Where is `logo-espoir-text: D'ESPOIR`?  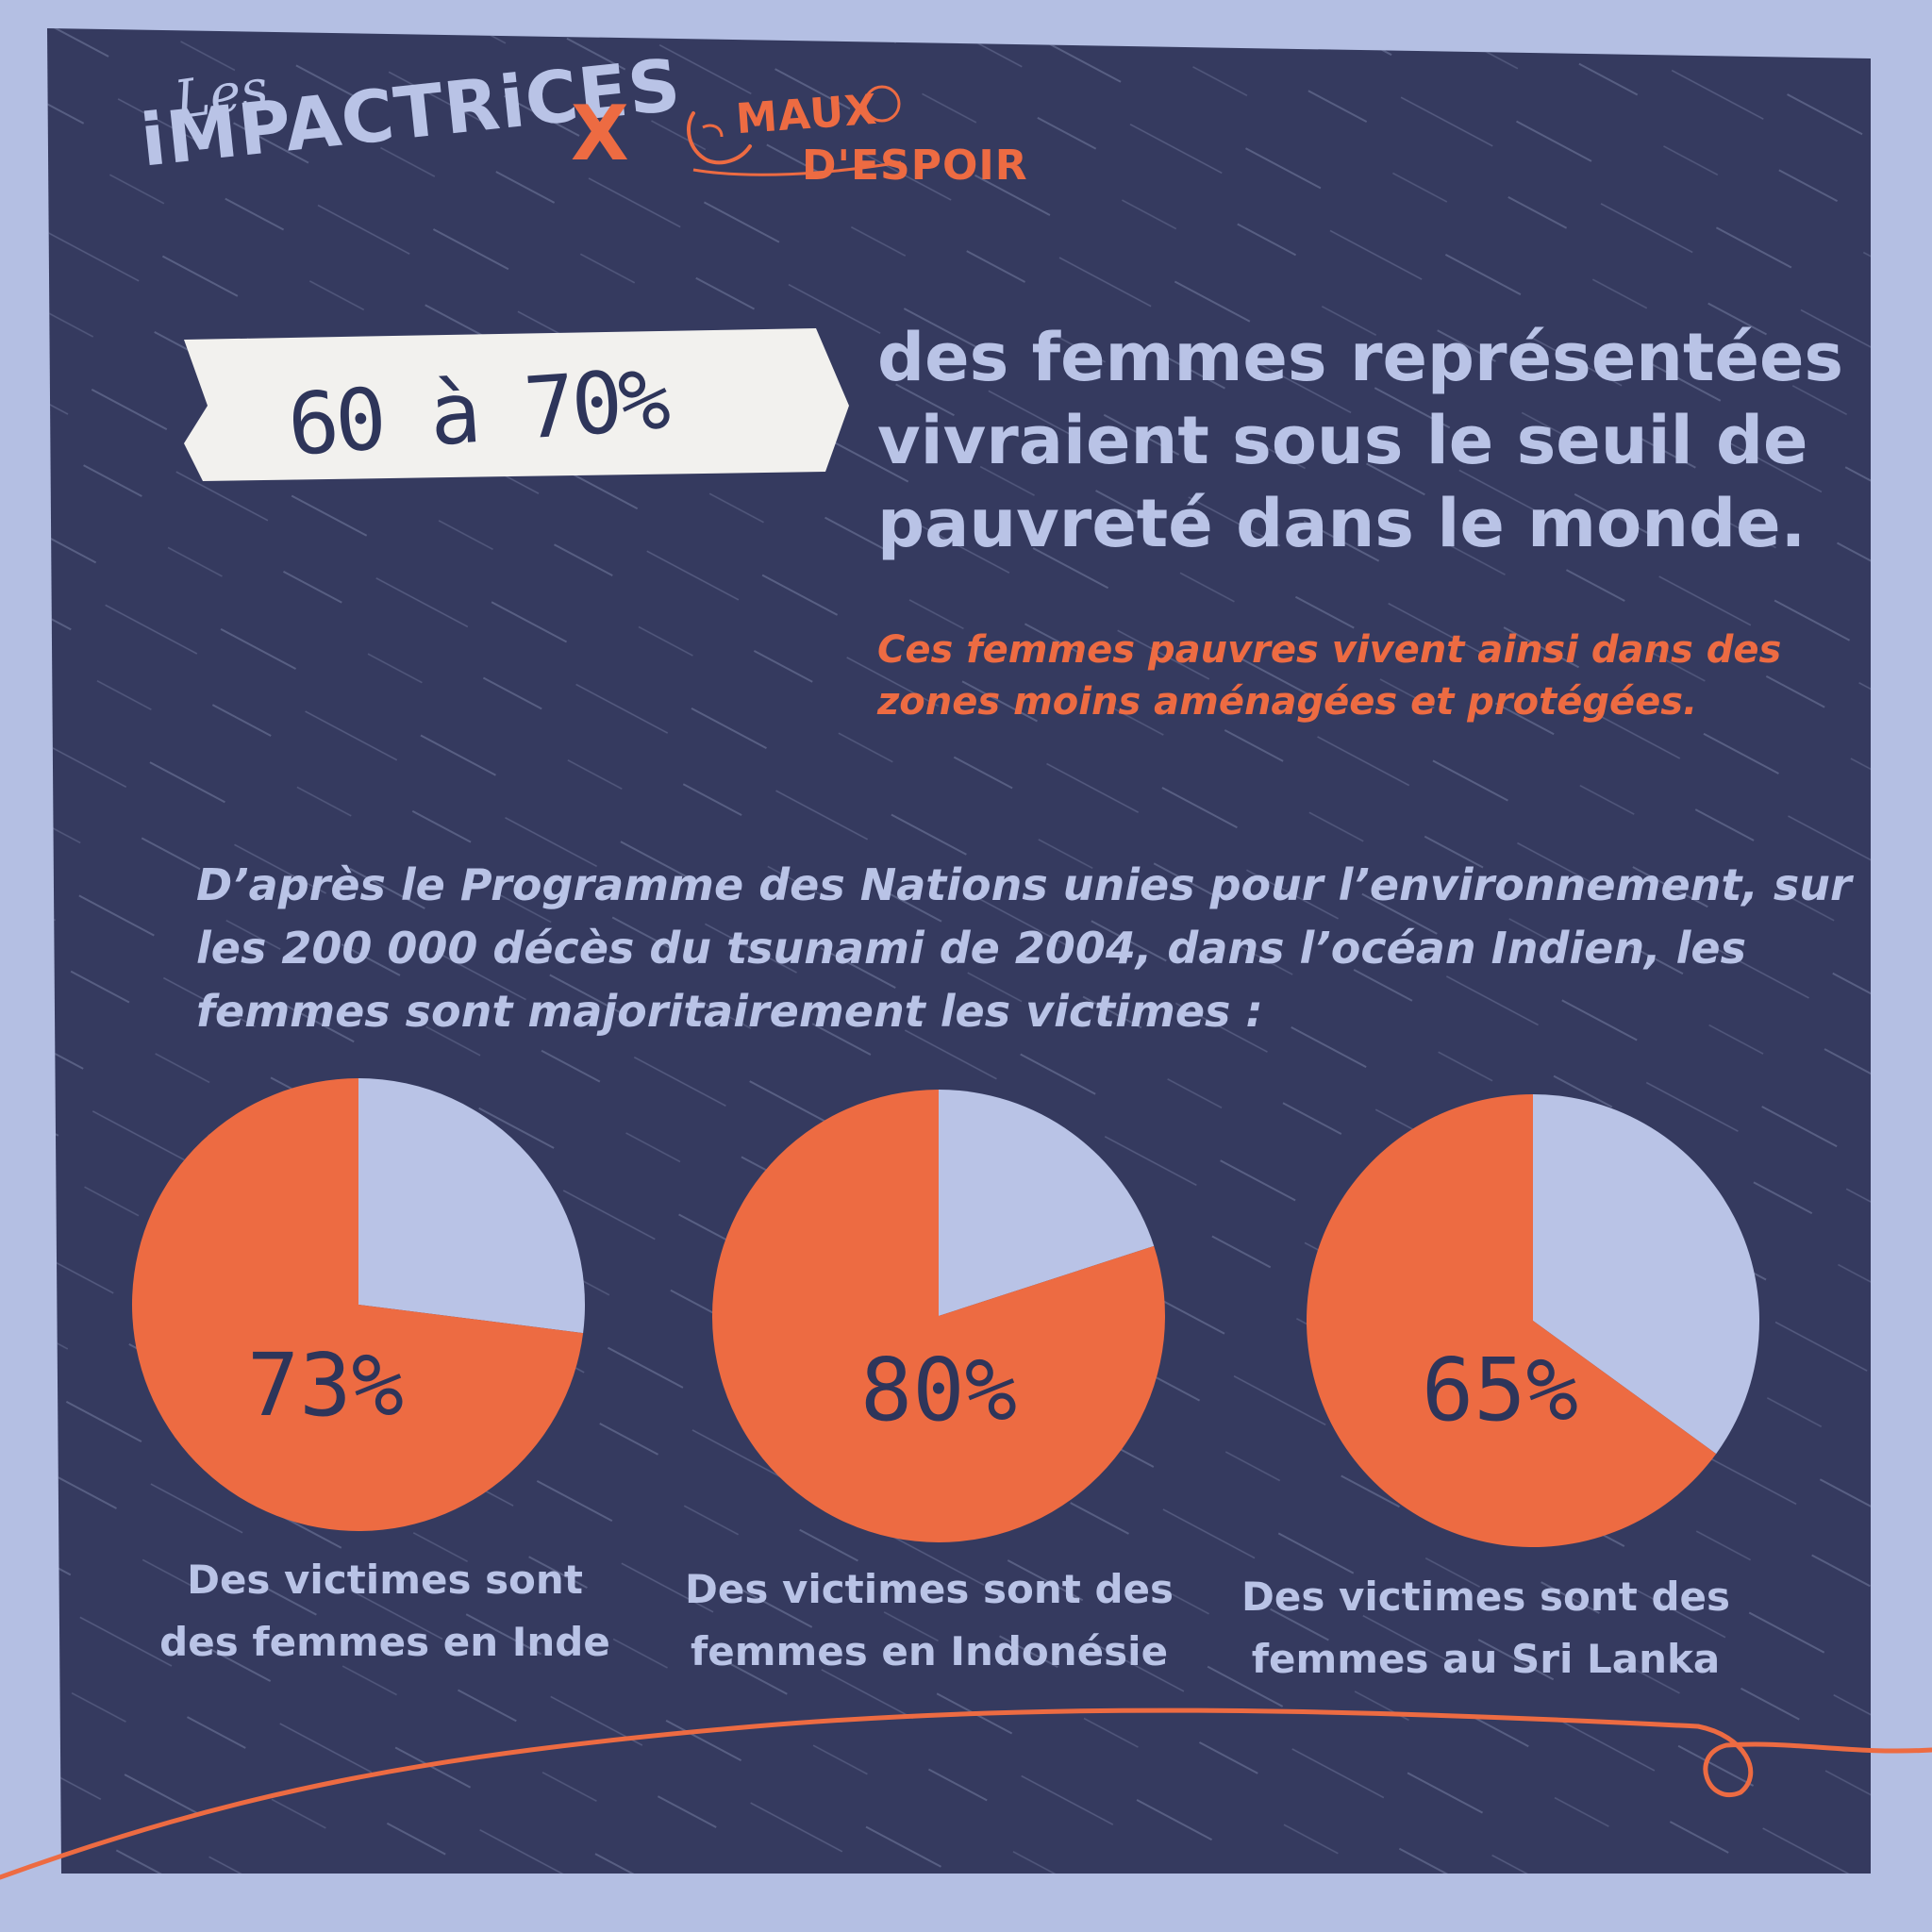 logo-espoir-text: D'ESPOIR is located at coordinates (915, 166).